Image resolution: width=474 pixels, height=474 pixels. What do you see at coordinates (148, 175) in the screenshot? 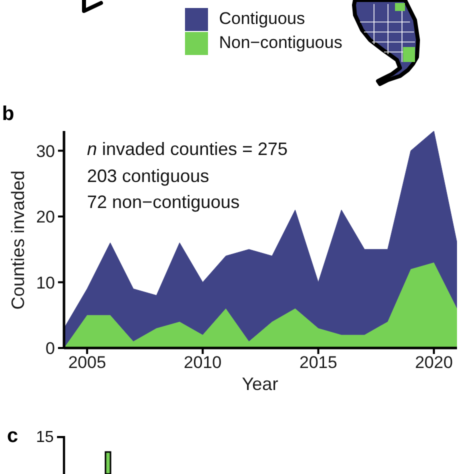
I see `annotation: 203 contiguous` at bounding box center [148, 175].